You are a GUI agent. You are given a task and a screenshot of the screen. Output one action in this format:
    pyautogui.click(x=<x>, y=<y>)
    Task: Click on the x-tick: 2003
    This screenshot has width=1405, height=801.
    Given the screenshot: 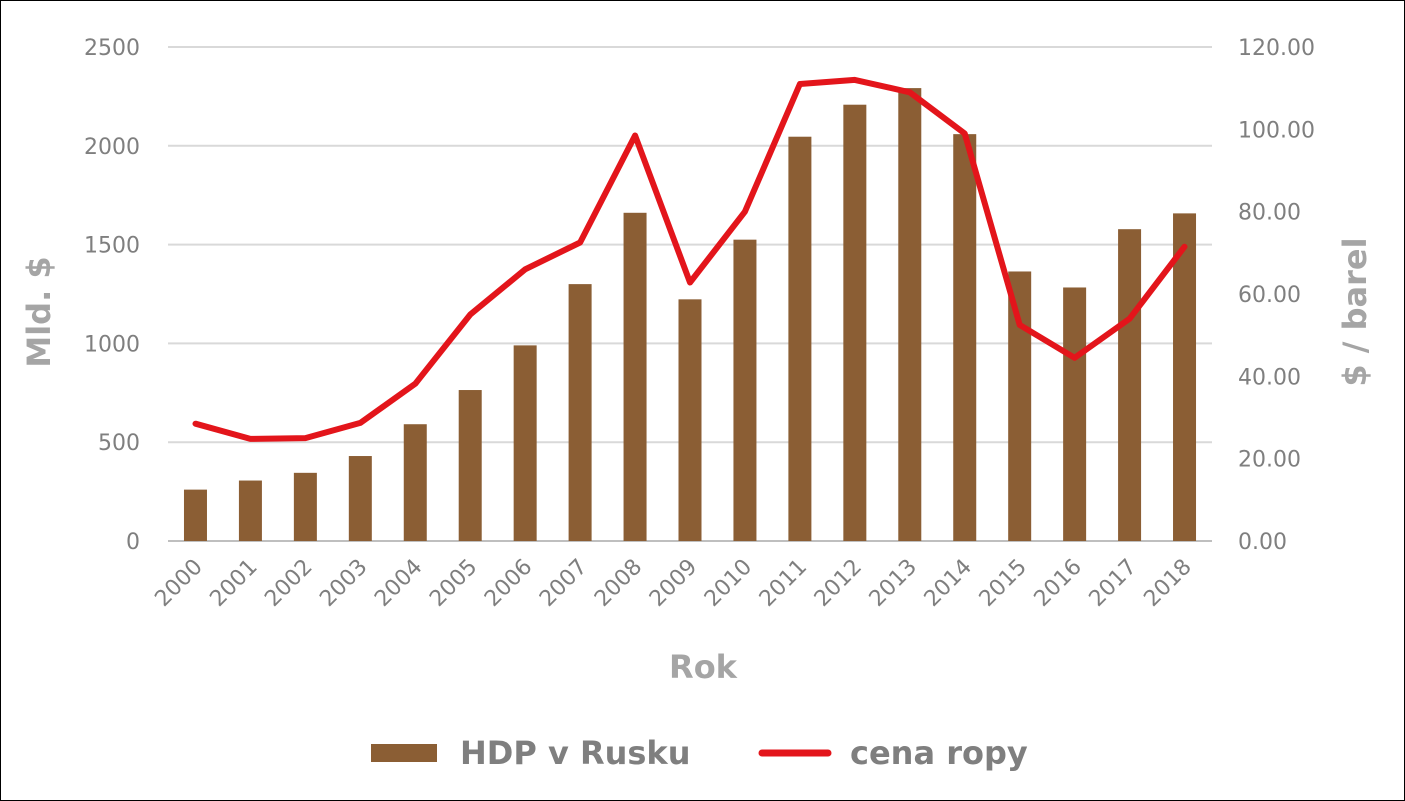 What is the action you would take?
    pyautogui.click(x=343, y=583)
    